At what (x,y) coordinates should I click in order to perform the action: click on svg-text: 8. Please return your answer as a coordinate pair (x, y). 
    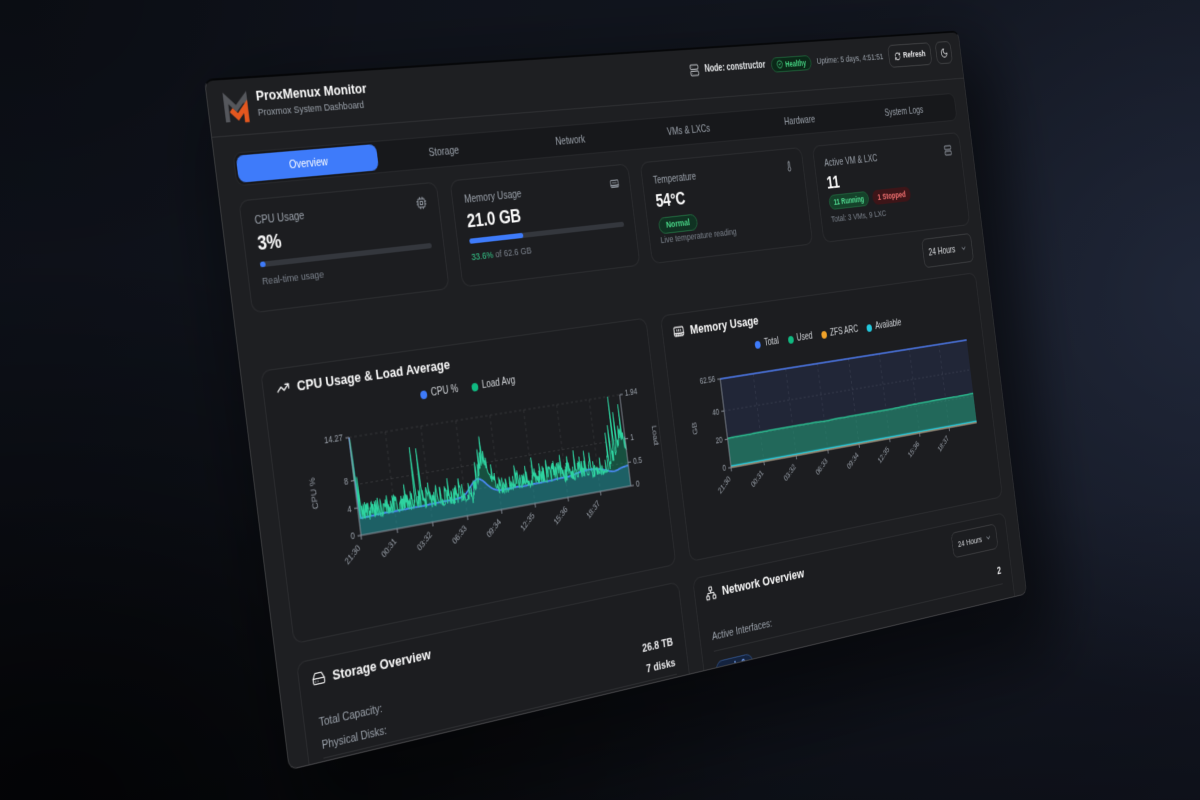
    Looking at the image, I should click on (345, 481).